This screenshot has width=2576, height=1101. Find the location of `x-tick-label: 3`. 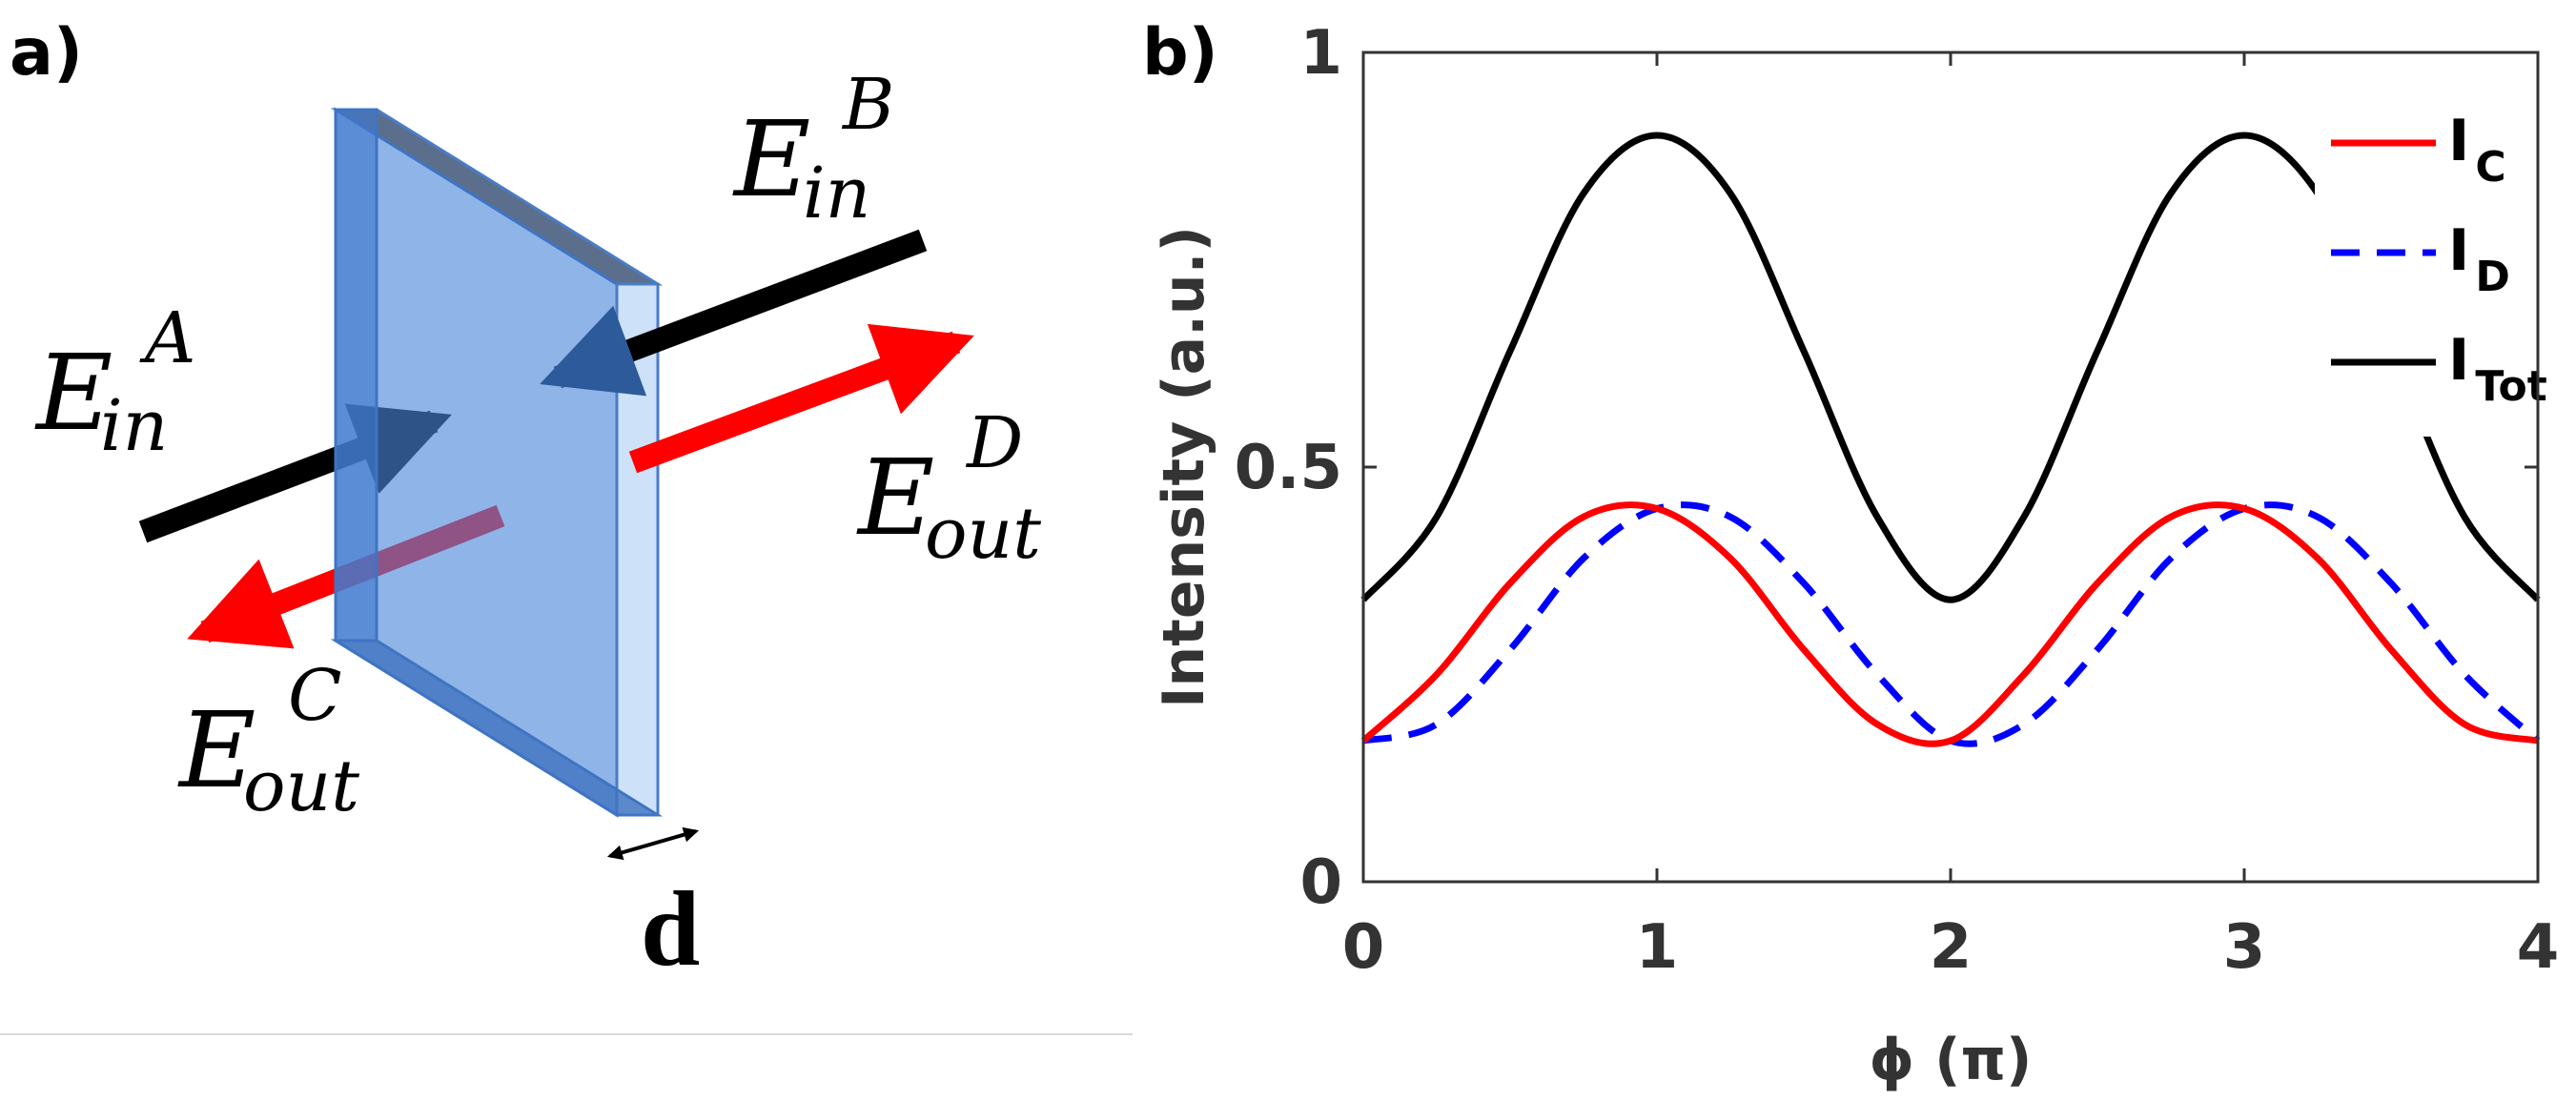

x-tick-label: 3 is located at coordinates (2245, 947).